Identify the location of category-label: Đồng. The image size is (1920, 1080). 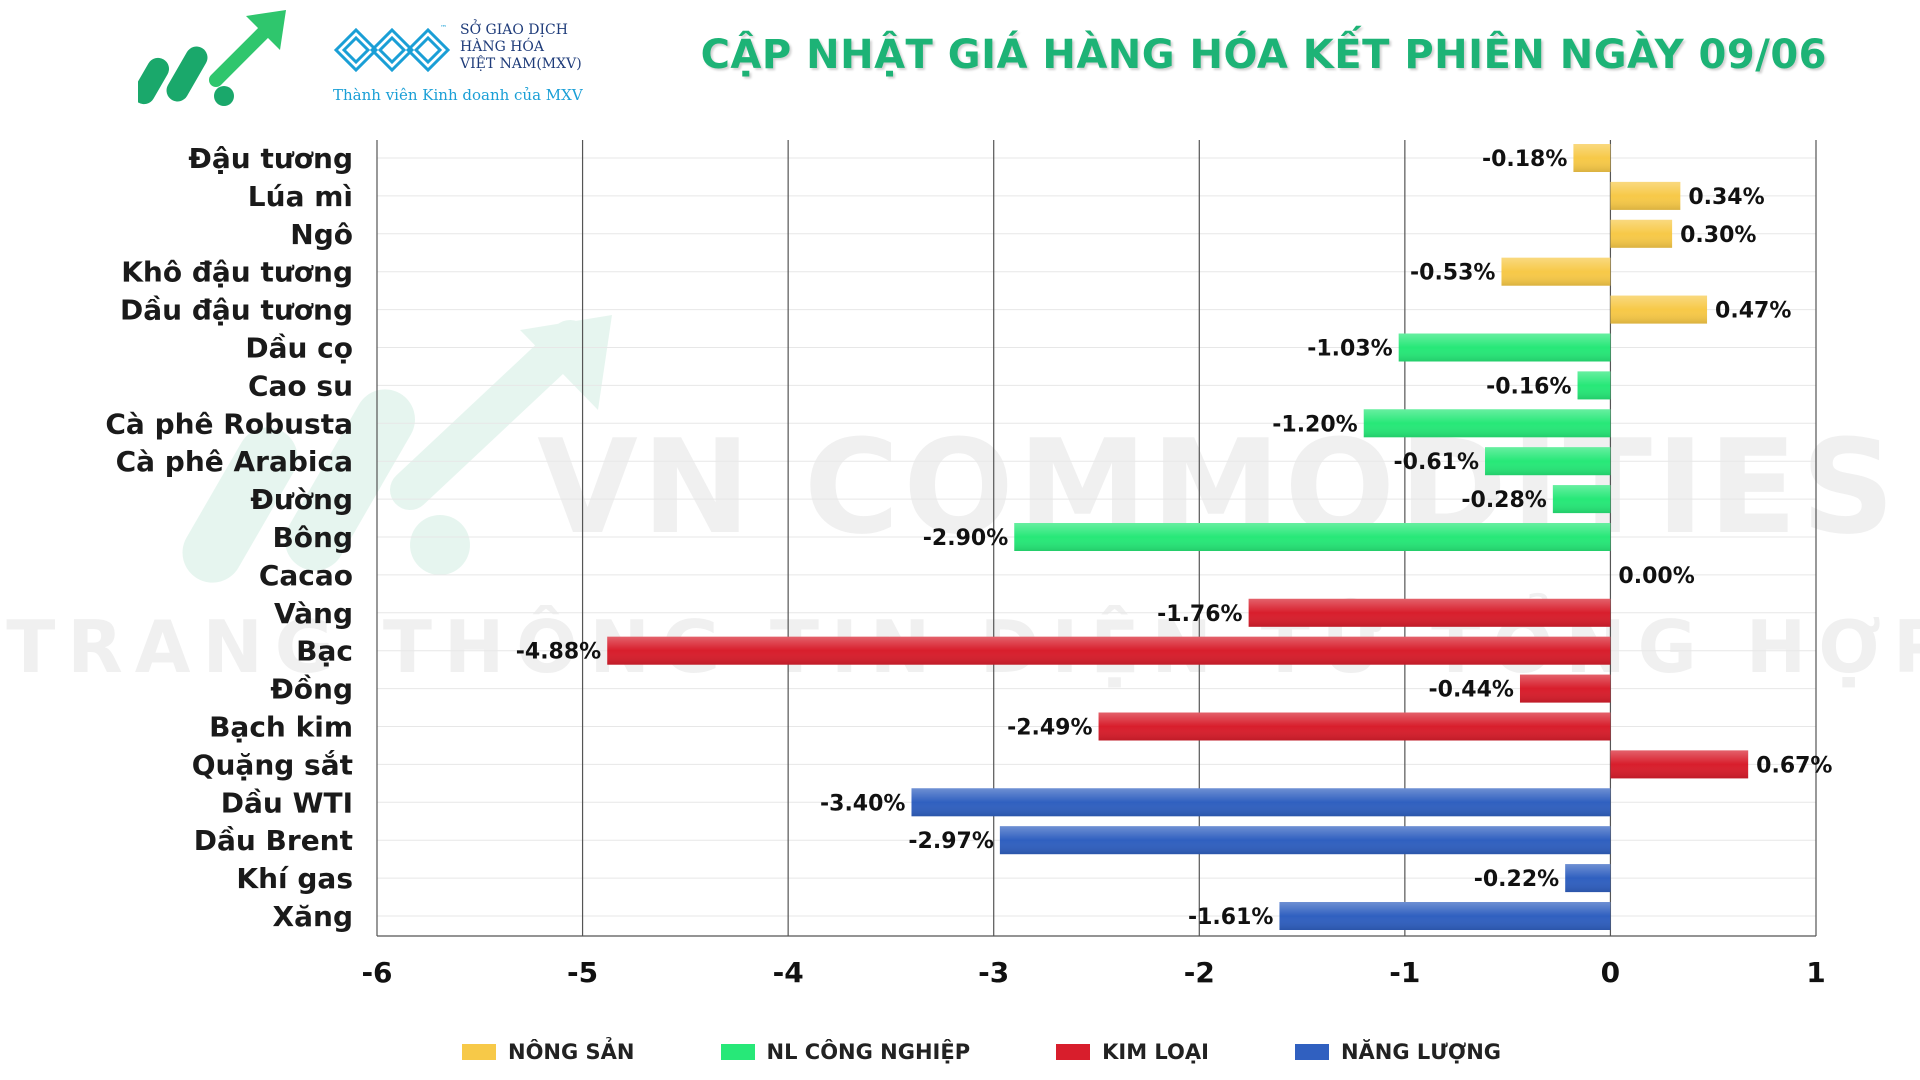
(311, 689).